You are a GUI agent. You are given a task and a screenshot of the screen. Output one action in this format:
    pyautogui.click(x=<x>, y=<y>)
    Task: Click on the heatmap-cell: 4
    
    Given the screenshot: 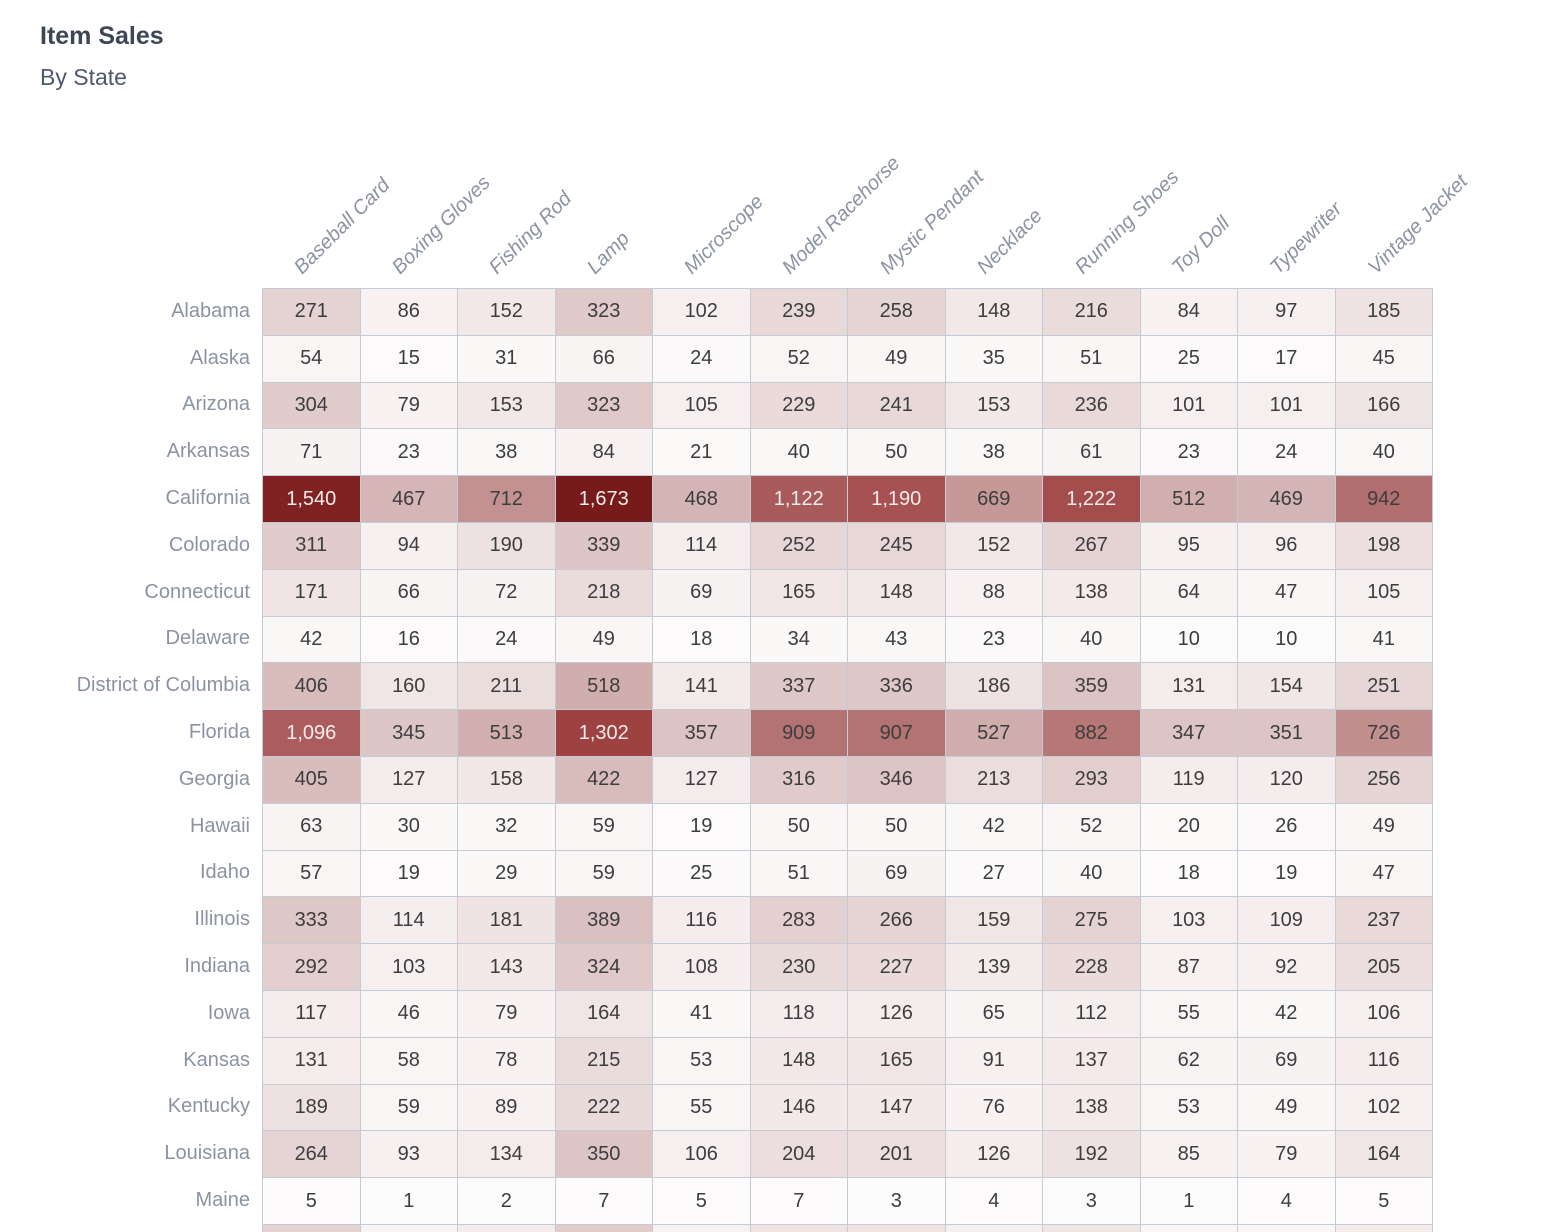 What is the action you would take?
    pyautogui.click(x=1286, y=1201)
    